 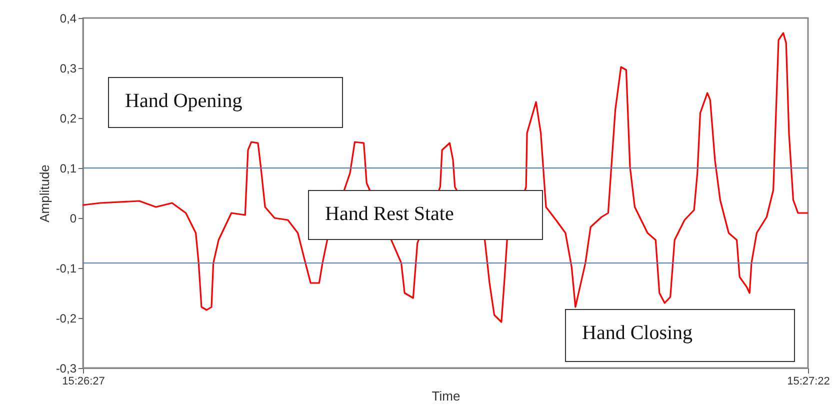 I want to click on y-tick-label: 0,1, so click(x=68, y=169).